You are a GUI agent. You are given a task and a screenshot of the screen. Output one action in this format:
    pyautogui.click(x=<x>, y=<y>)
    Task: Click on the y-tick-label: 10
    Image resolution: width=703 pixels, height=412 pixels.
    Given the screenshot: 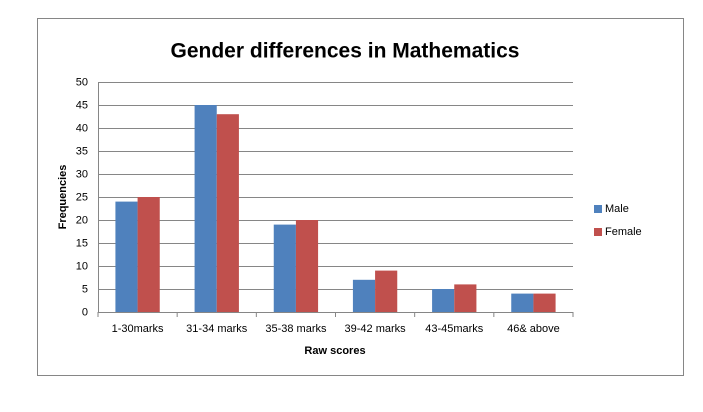 What is the action you would take?
    pyautogui.click(x=82, y=266)
    